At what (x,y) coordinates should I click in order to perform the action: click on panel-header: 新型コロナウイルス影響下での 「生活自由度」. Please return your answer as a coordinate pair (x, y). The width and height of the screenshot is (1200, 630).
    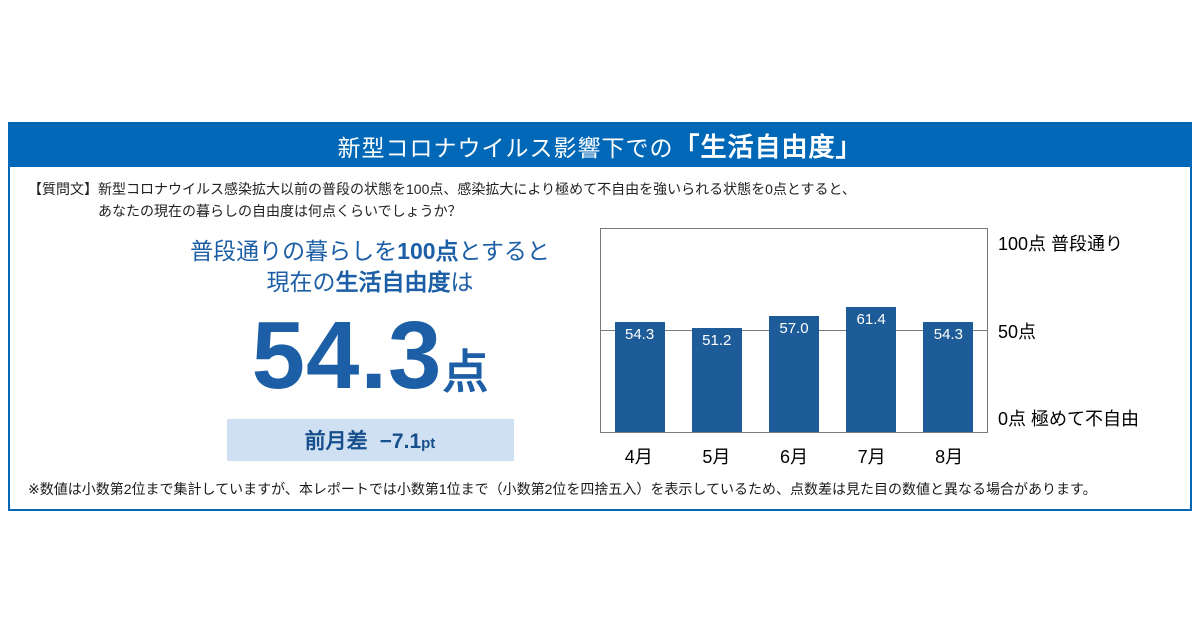
    Looking at the image, I should click on (600, 145).